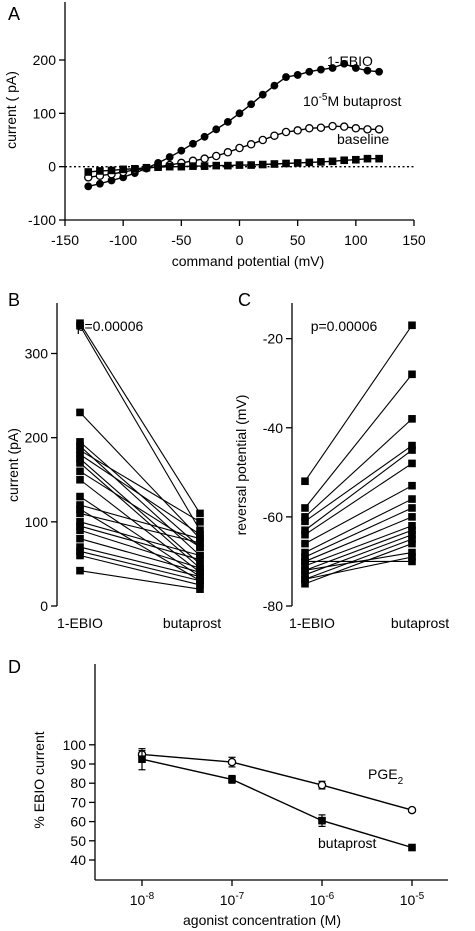 This screenshot has width=475, height=931. I want to click on panel-b-y-tick-label: 0, so click(44, 606).